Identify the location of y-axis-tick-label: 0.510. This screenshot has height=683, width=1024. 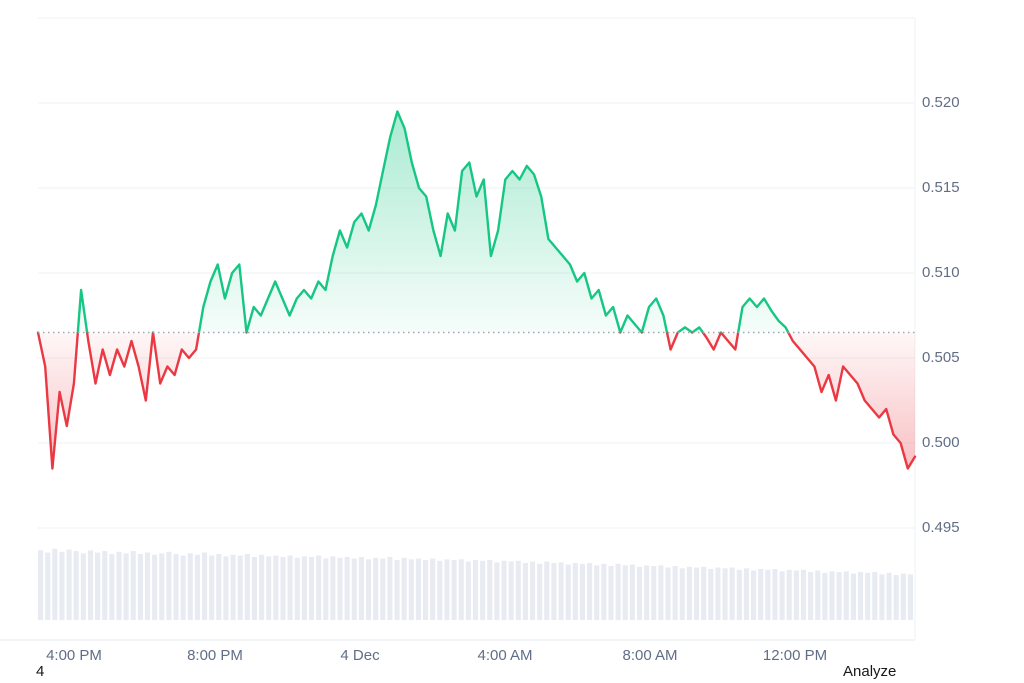
(941, 272).